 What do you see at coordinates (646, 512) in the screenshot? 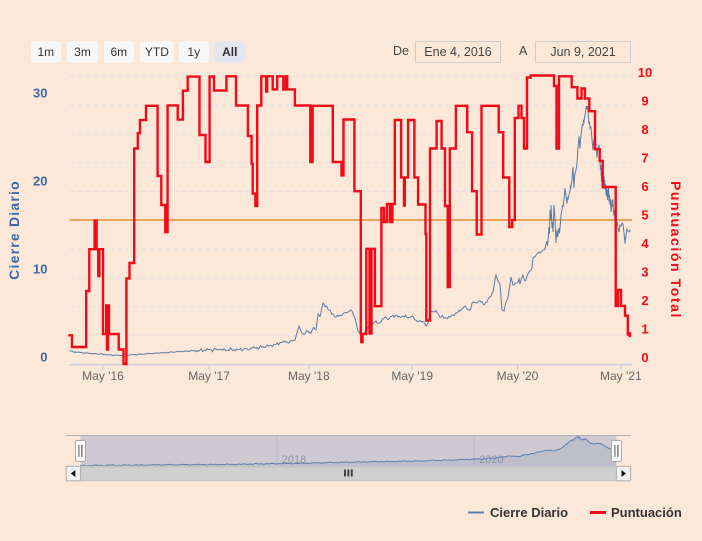
I see `svg-text: Puntuación` at bounding box center [646, 512].